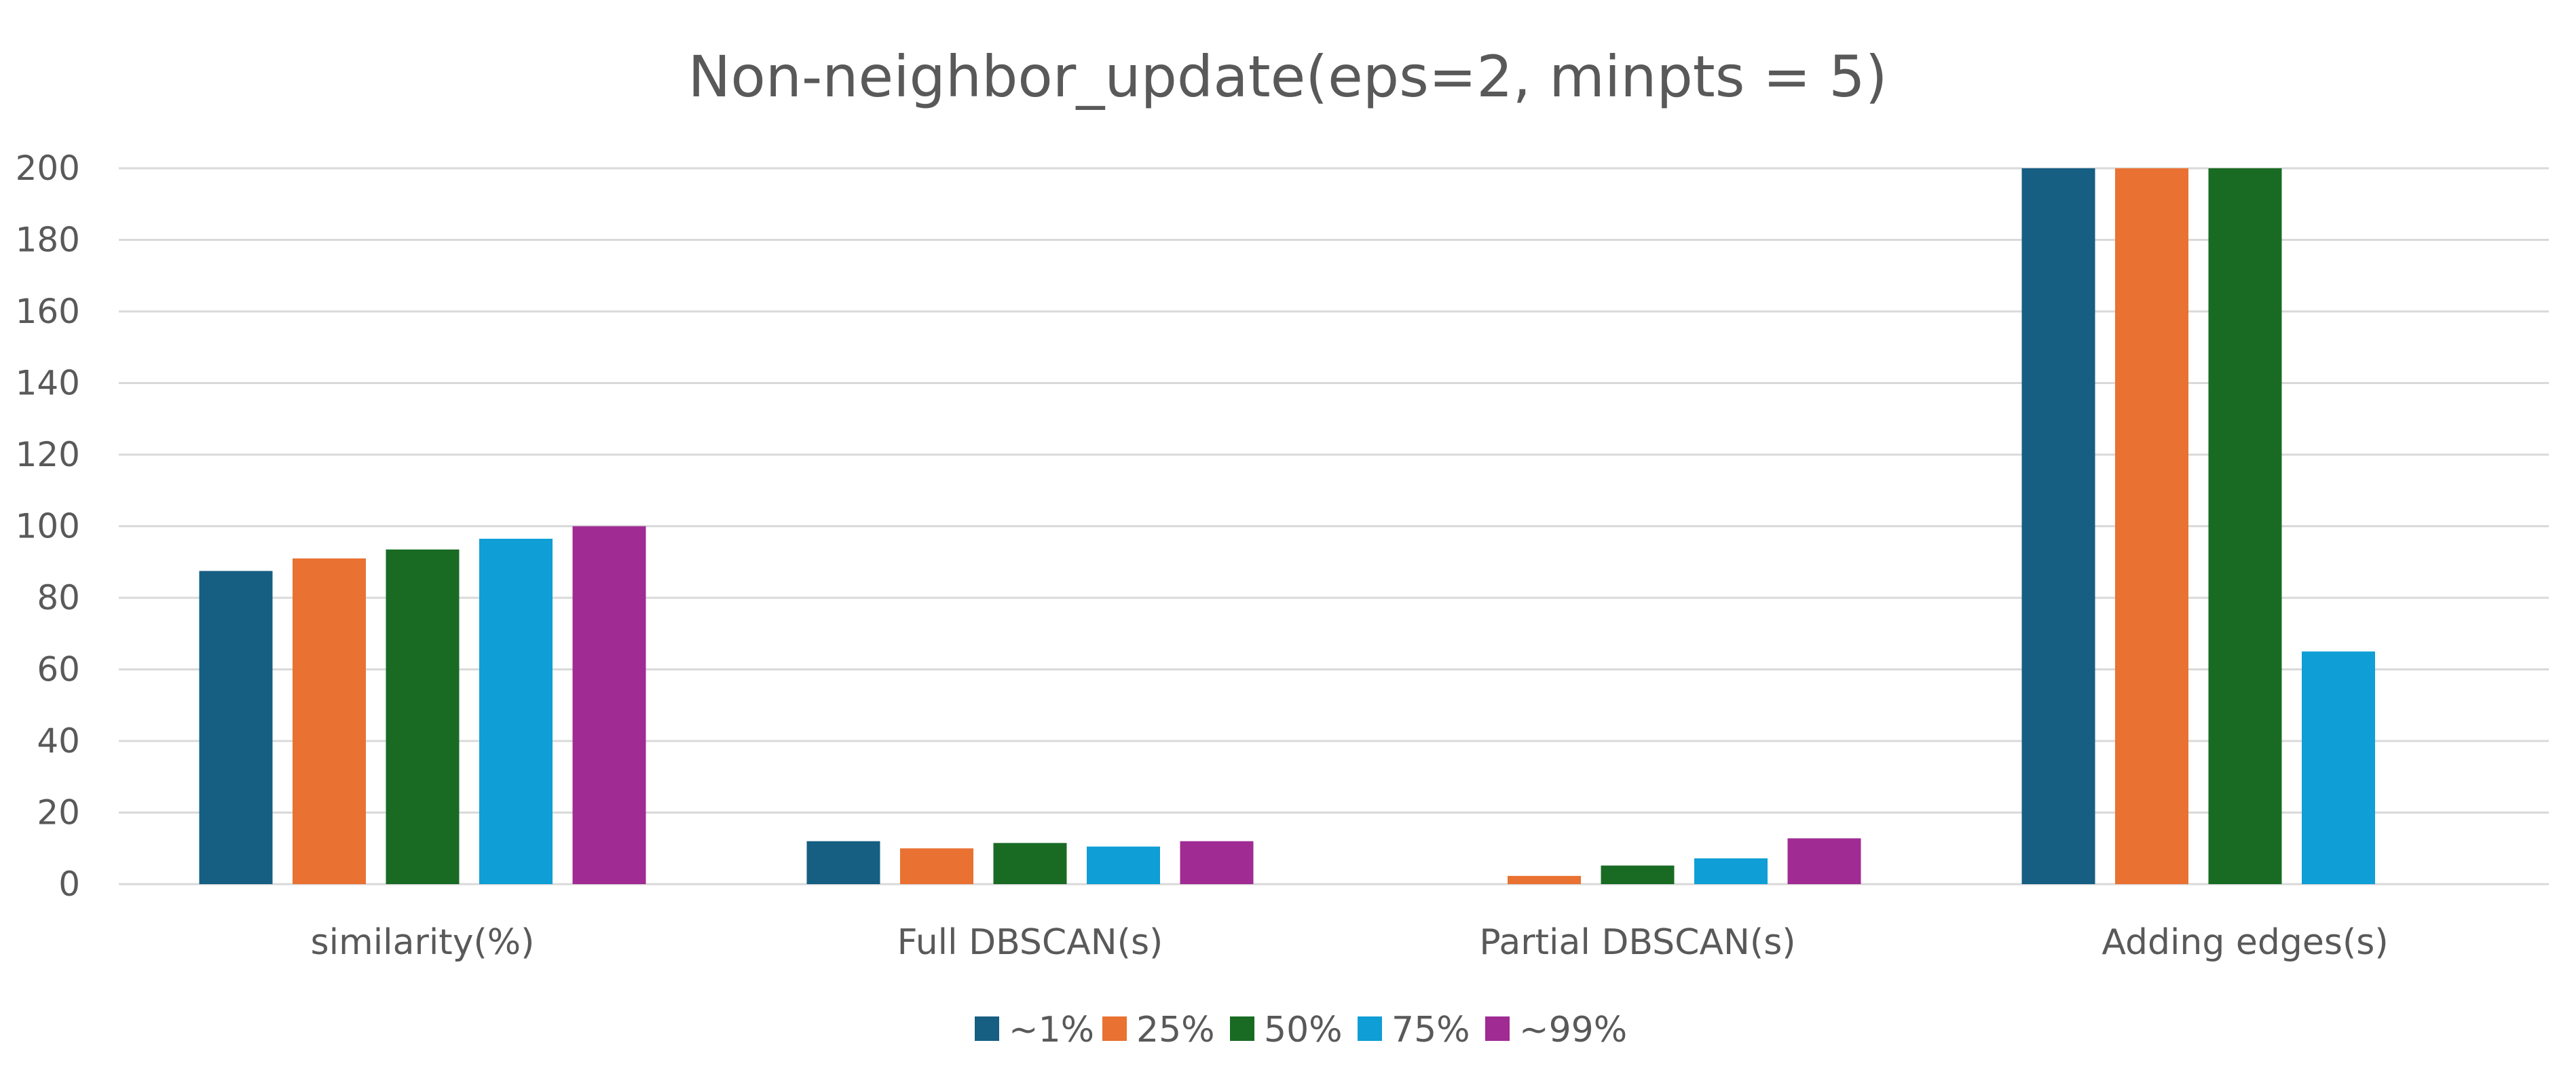 The width and height of the screenshot is (2576, 1066). What do you see at coordinates (1637, 942) in the screenshot?
I see `category-label: Partial DBSCAN(s)` at bounding box center [1637, 942].